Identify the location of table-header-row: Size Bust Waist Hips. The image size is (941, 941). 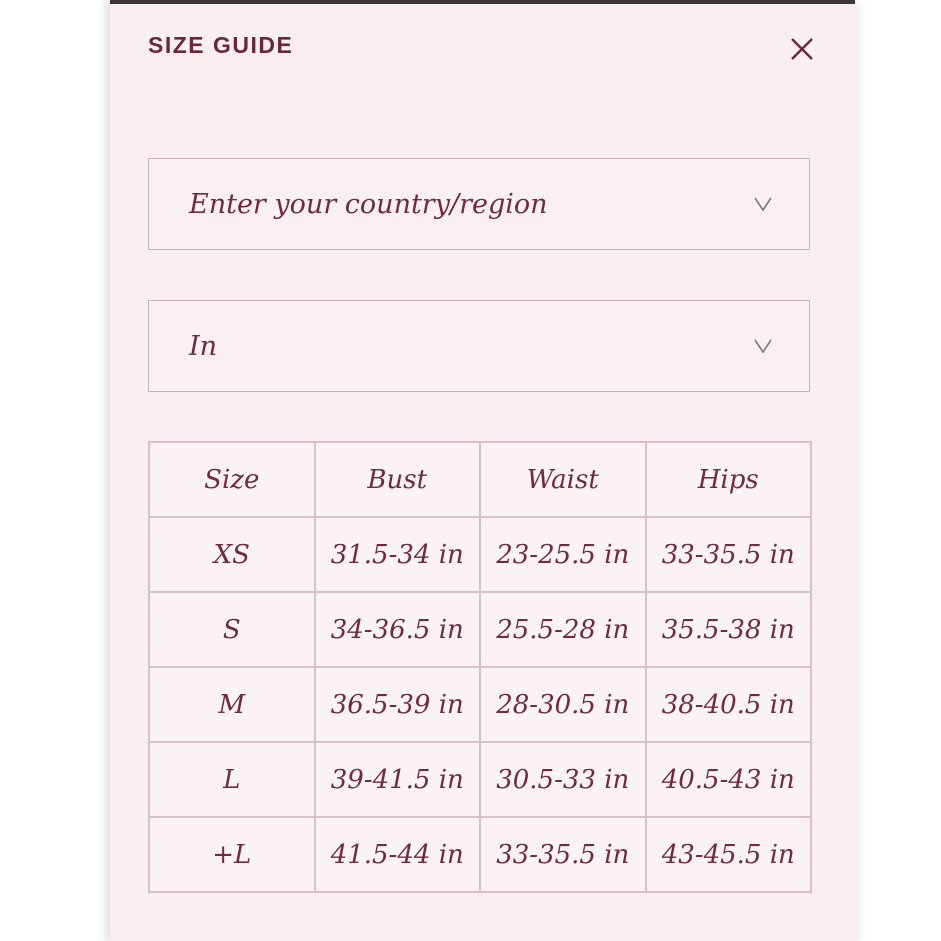
(480, 479).